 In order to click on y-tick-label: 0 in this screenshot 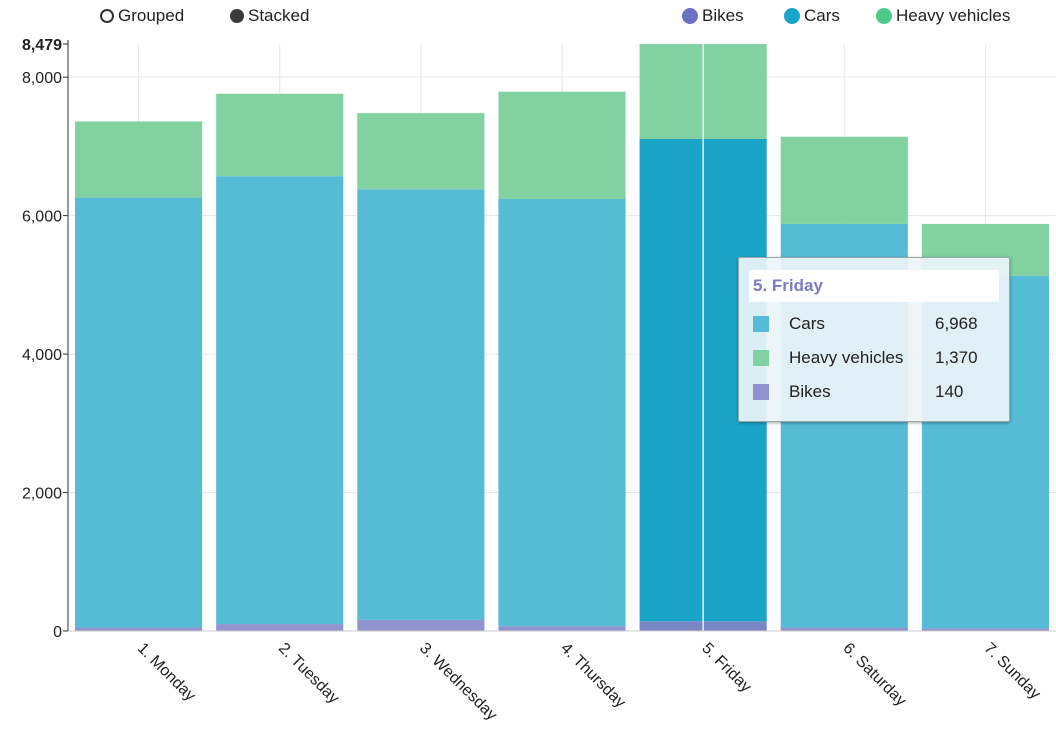, I will do `click(57, 632)`.